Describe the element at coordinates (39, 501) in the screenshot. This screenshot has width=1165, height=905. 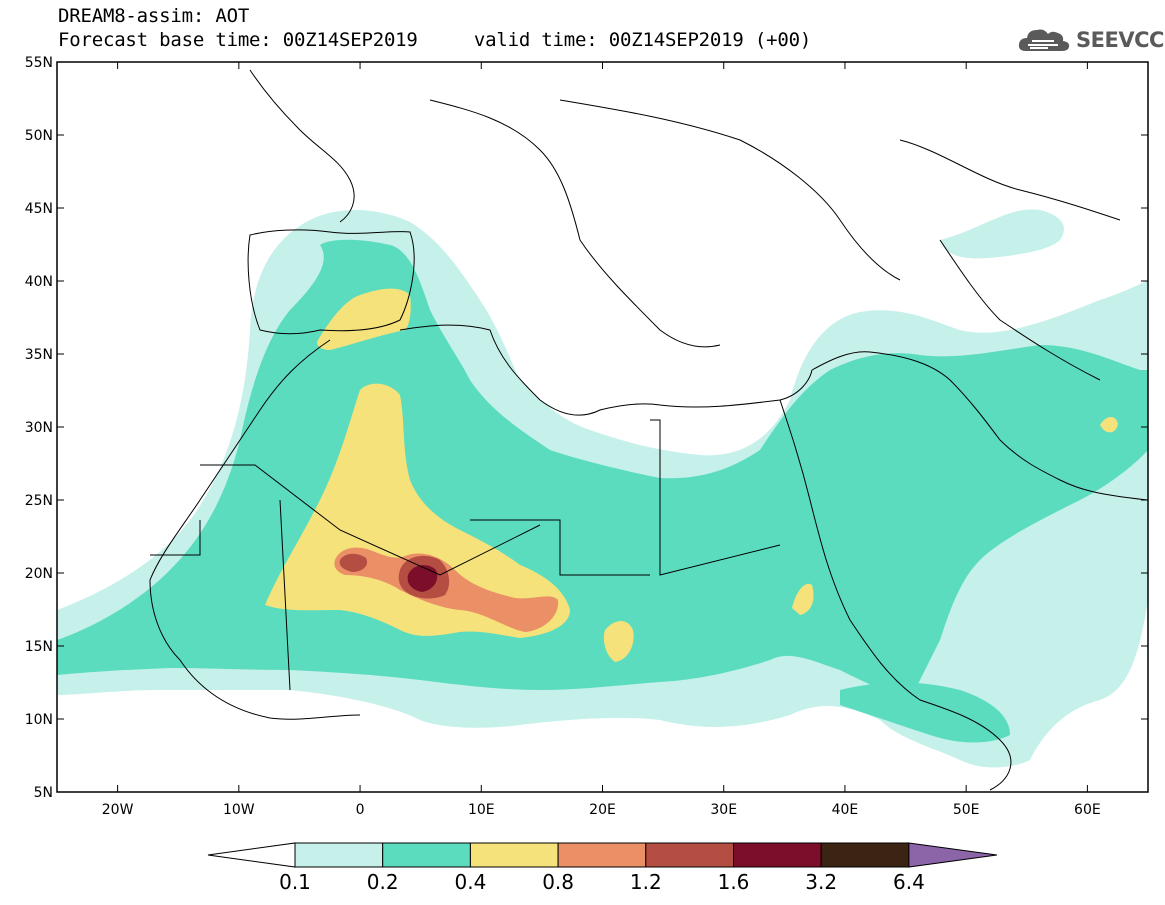
I see `lat-label: 25N` at that location.